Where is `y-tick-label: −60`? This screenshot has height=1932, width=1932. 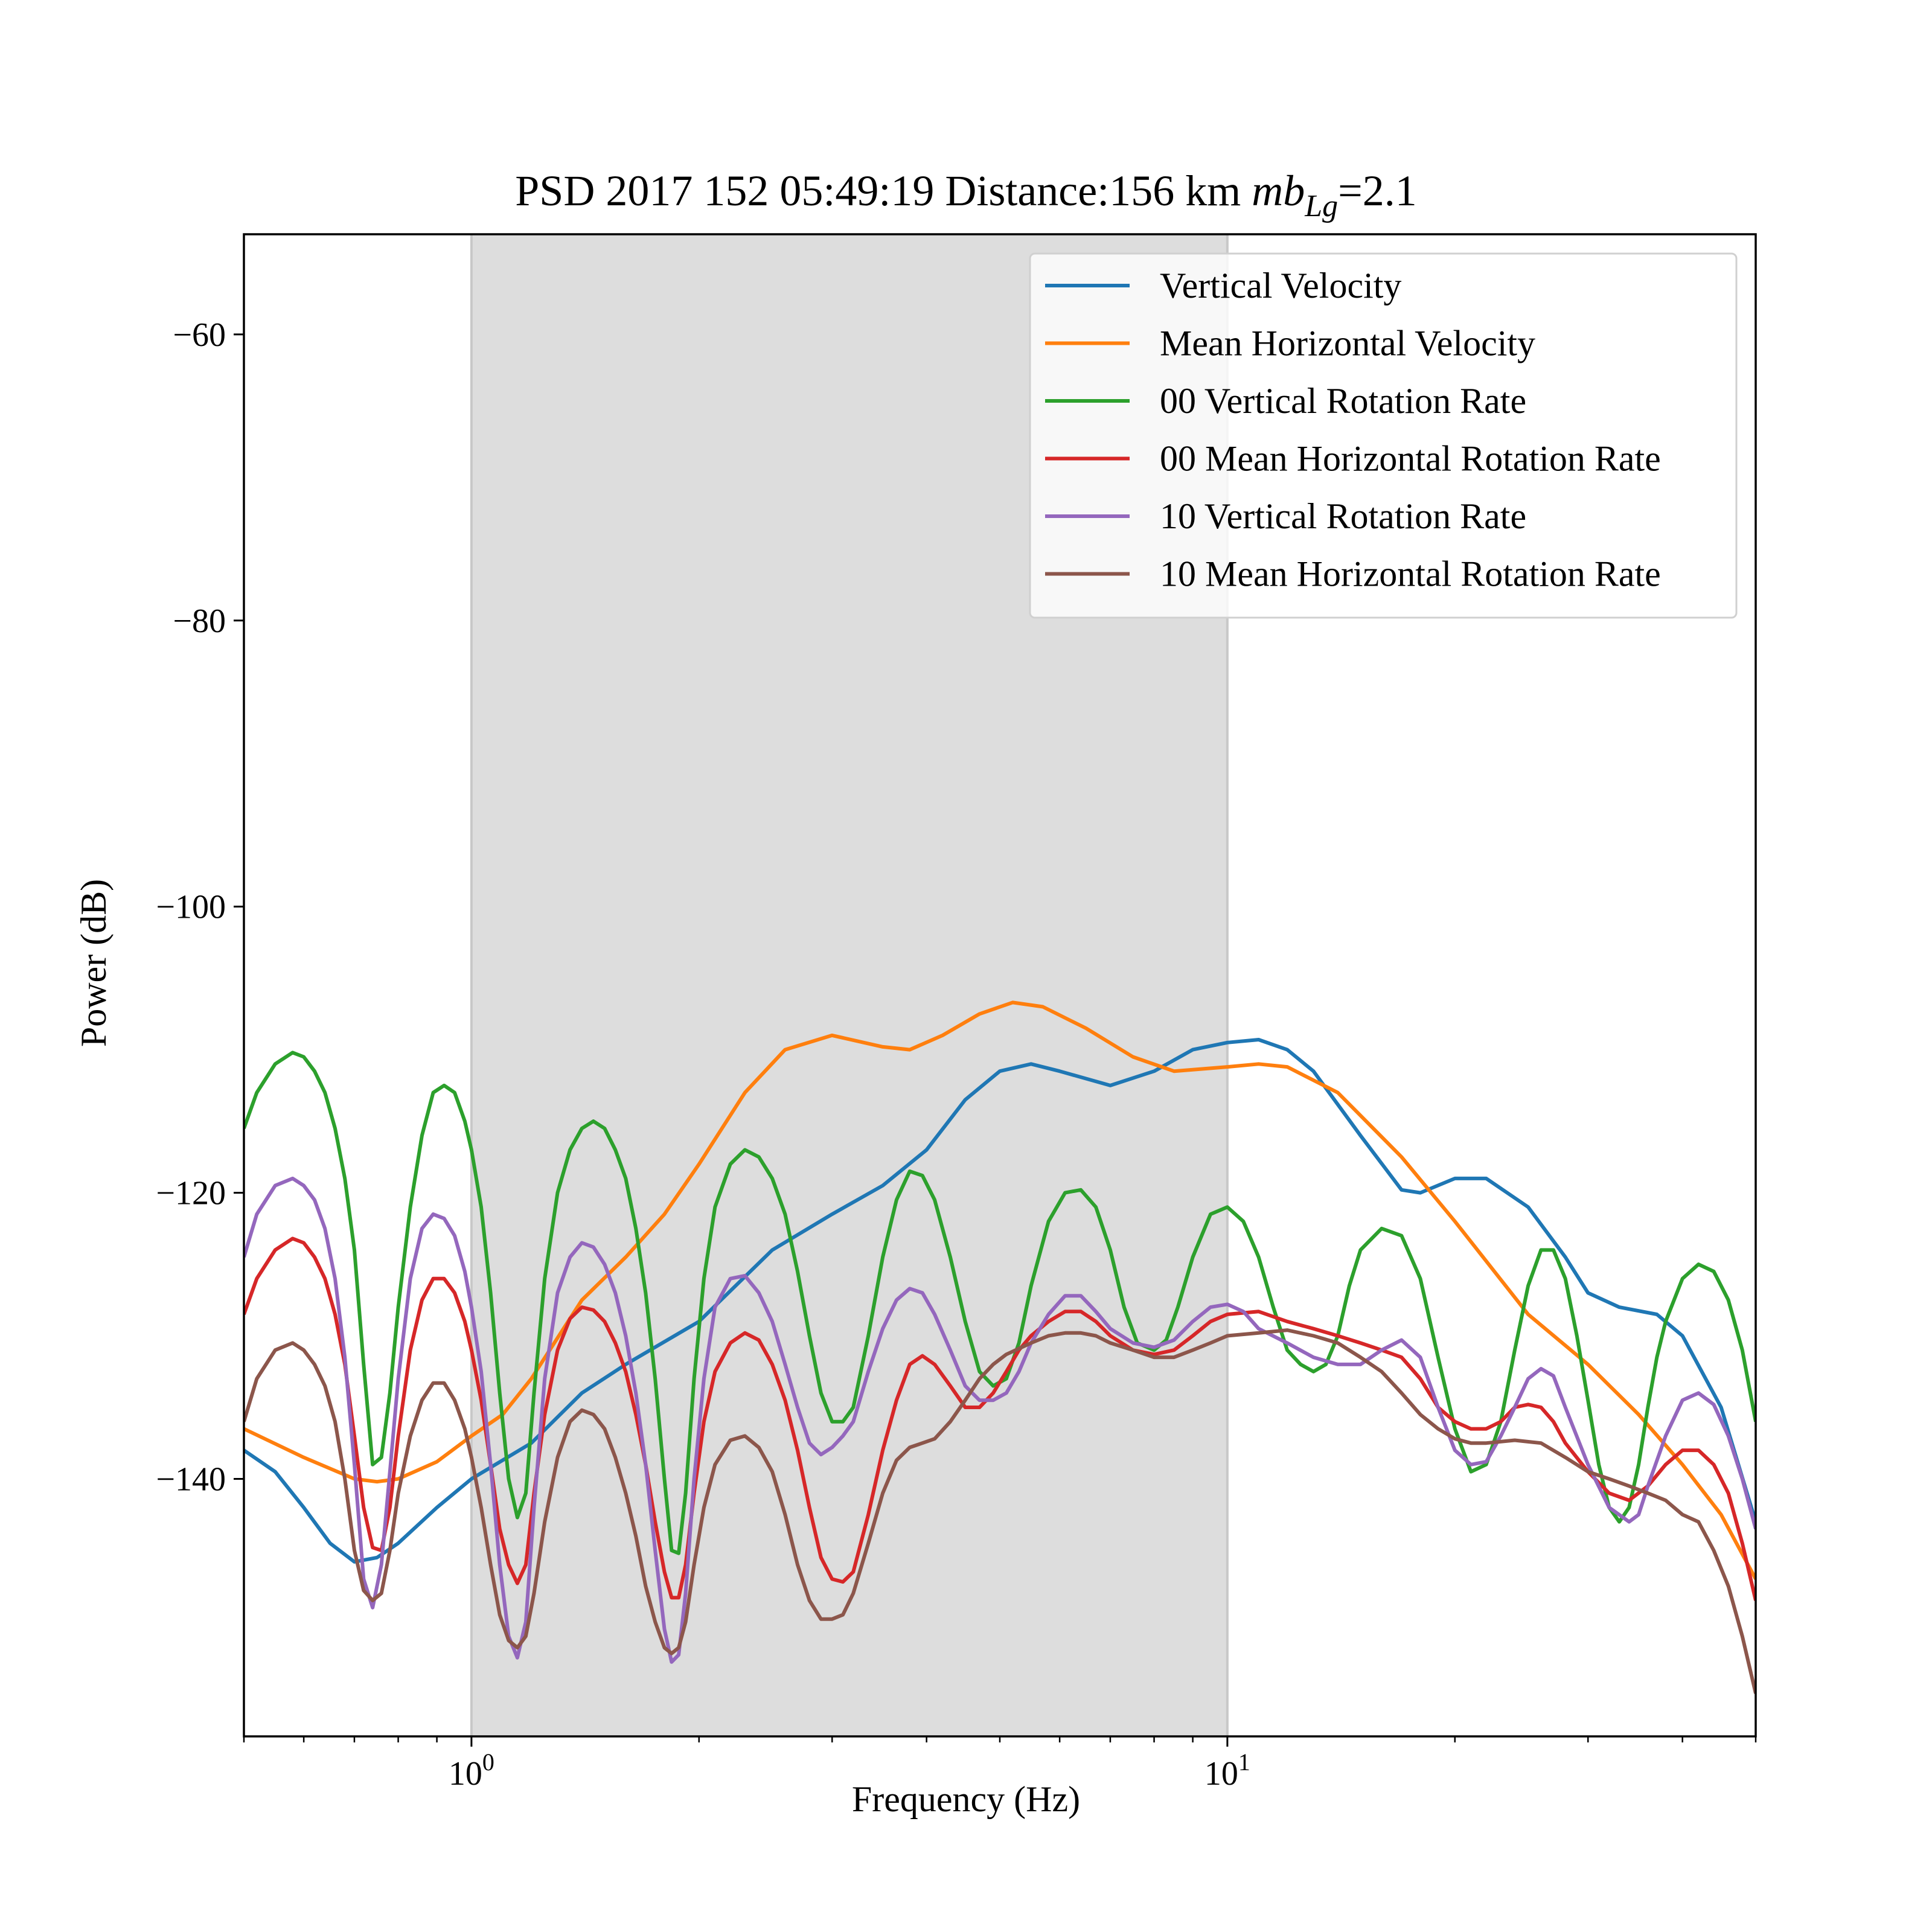 y-tick-label: −60 is located at coordinates (200, 335).